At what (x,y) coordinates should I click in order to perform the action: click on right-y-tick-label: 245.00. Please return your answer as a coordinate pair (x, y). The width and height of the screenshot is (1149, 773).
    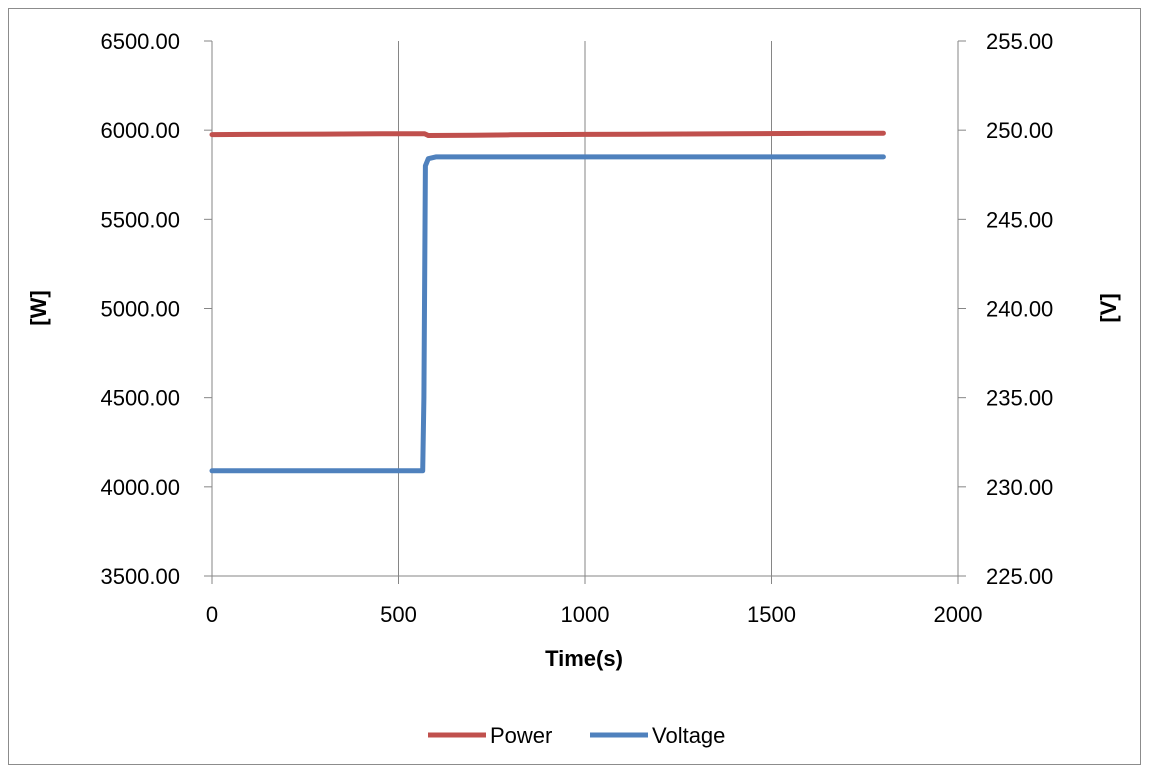
    Looking at the image, I should click on (1019, 219).